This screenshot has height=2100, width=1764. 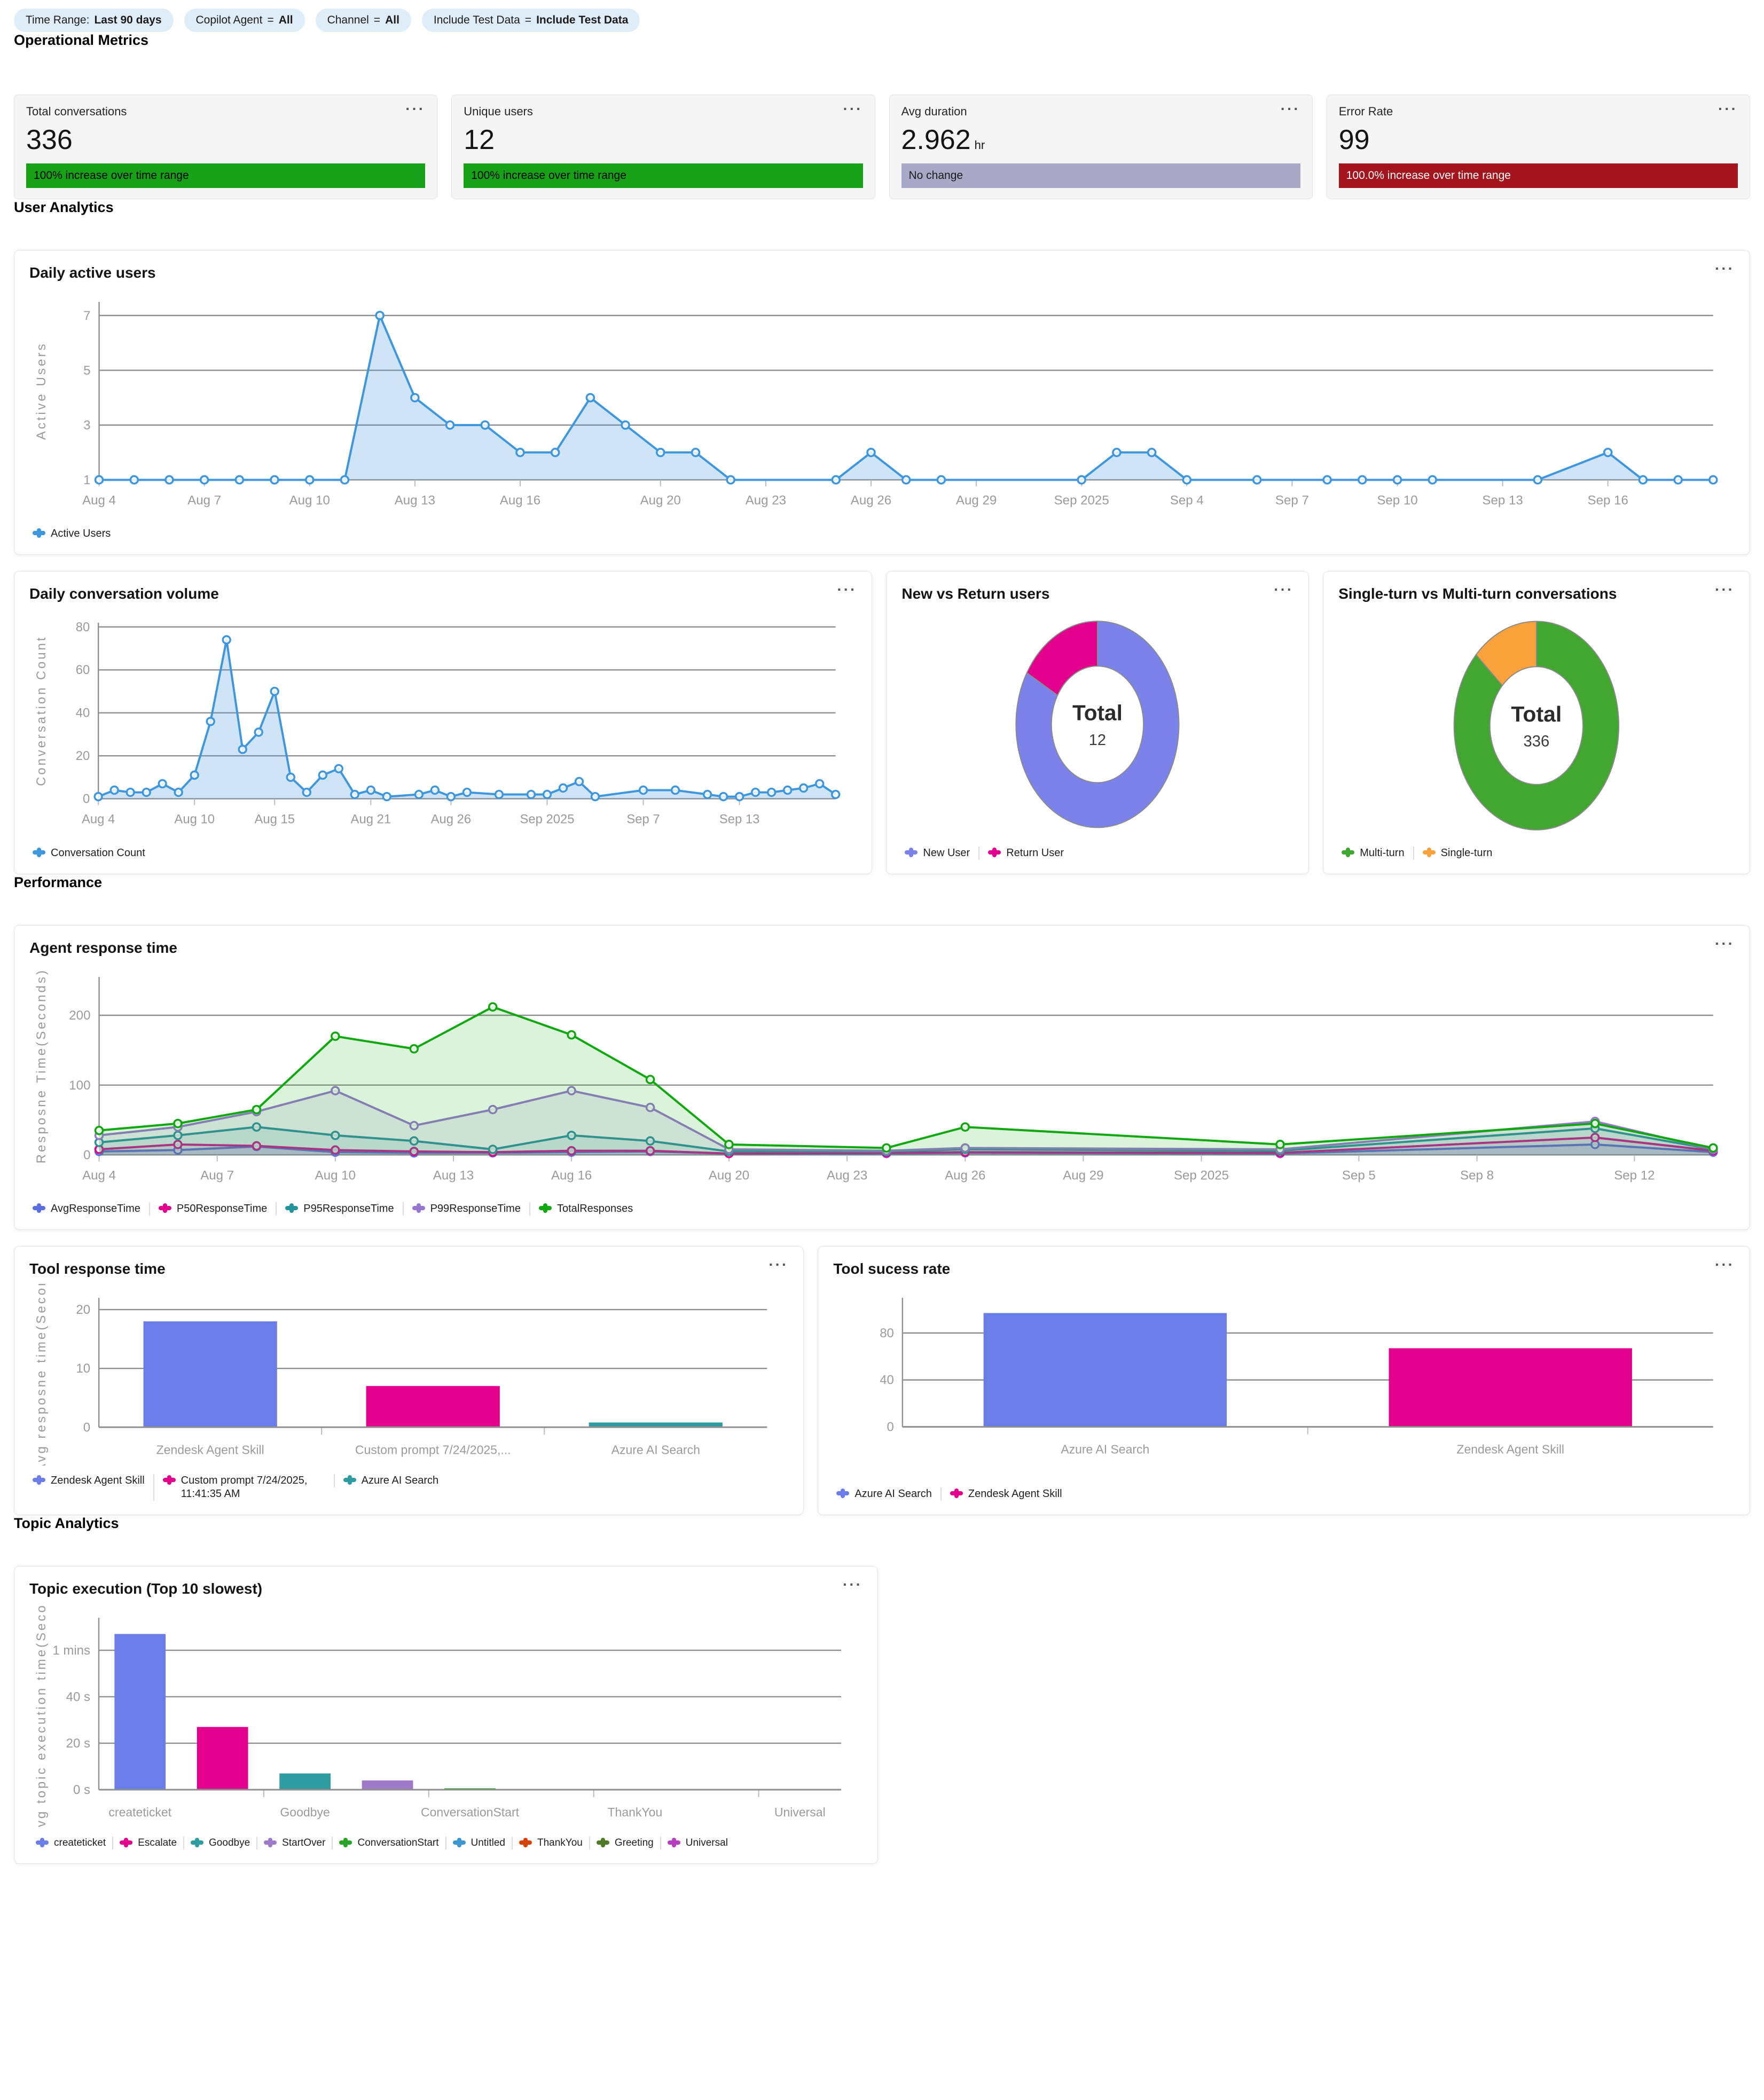 I want to click on section-title-user-analytics: User Analytics, so click(x=64, y=207).